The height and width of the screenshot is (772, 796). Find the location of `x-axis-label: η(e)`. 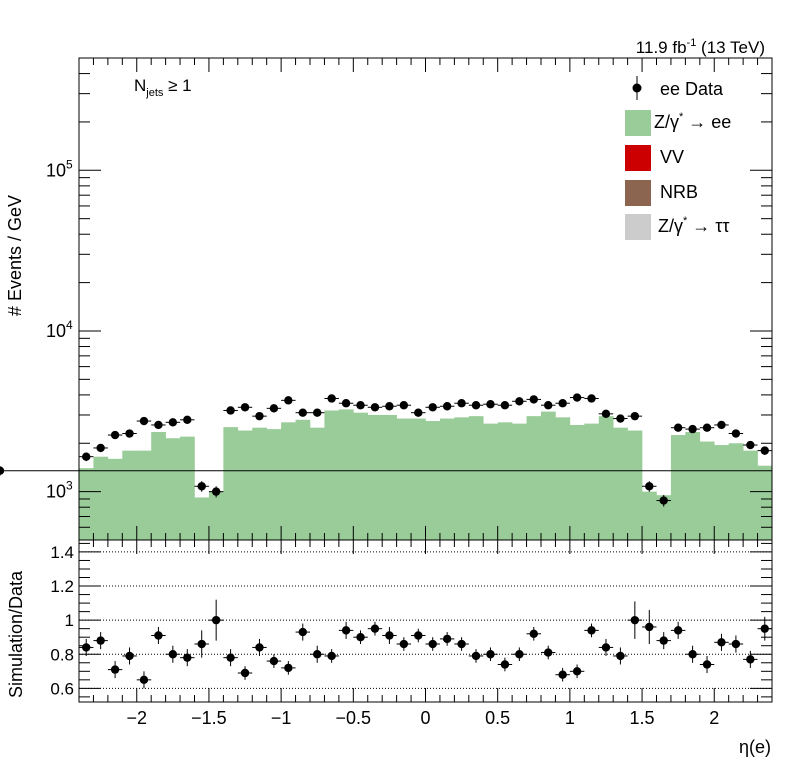

x-axis-label: η(e) is located at coordinates (755, 747).